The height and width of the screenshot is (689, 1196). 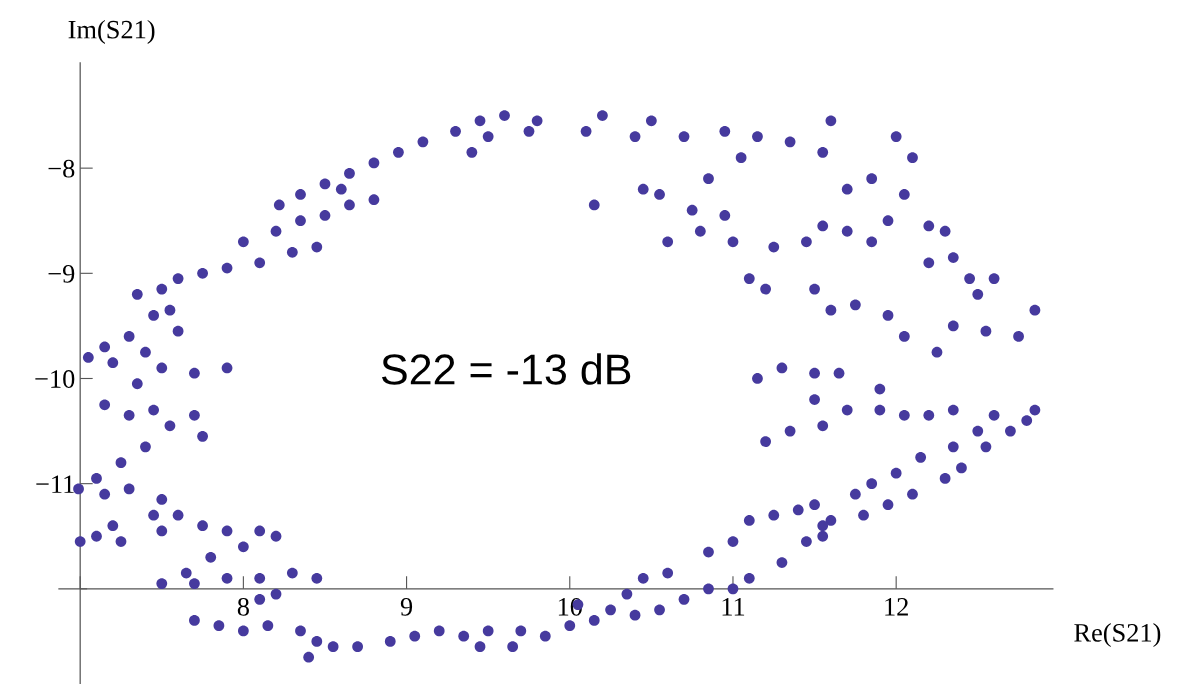 I want to click on y-tick-label: −8, so click(x=61, y=168).